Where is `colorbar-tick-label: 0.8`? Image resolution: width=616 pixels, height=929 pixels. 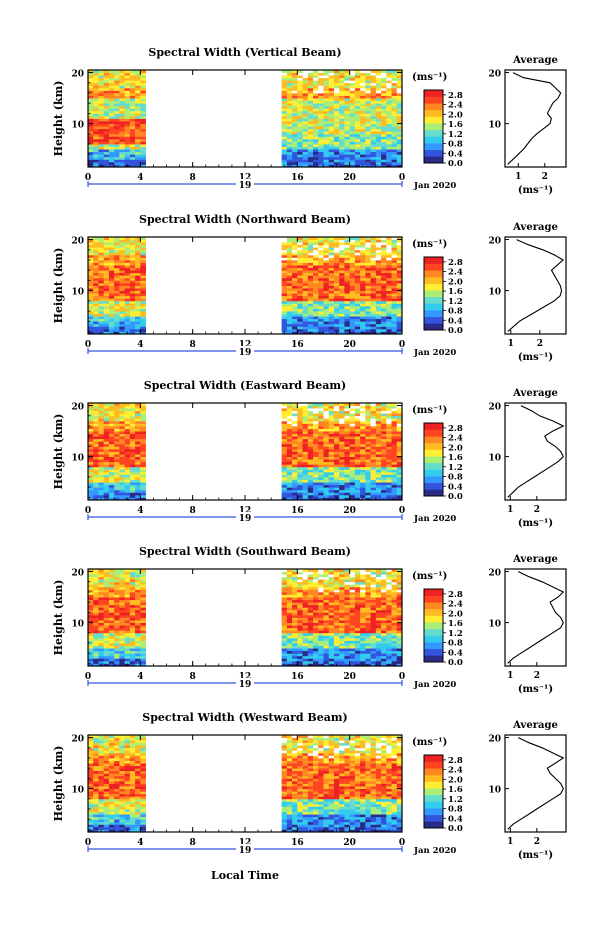
colorbar-tick-label: 0.8 is located at coordinates (455, 810).